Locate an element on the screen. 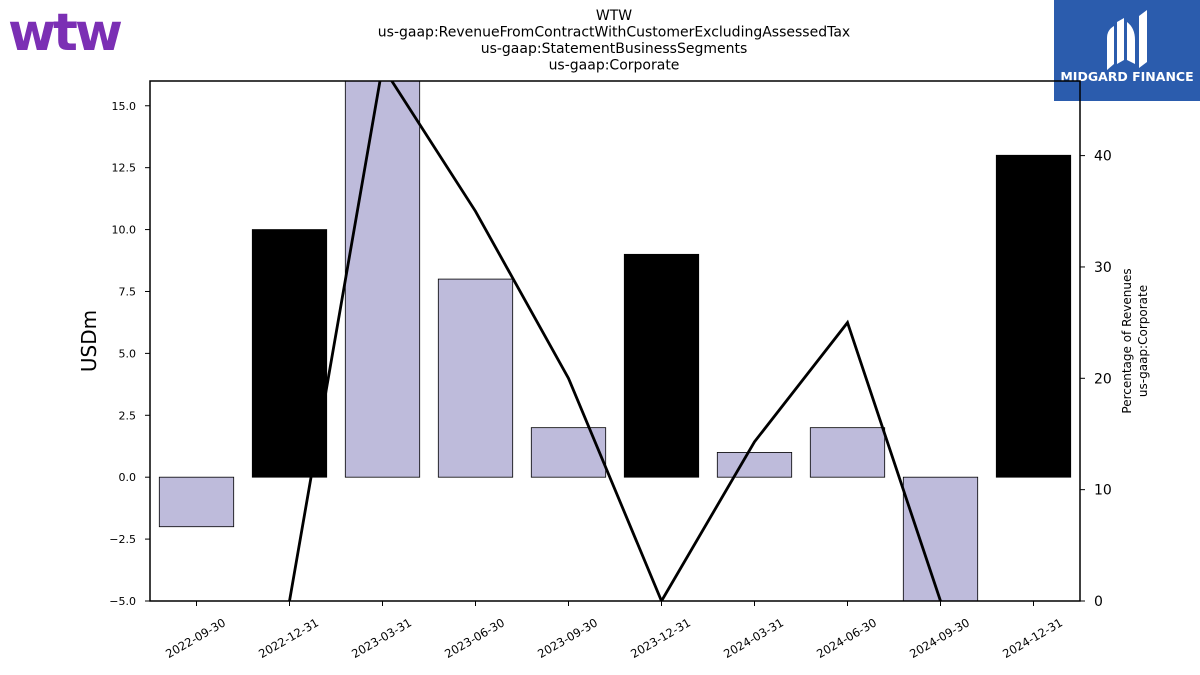 The height and width of the screenshot is (675, 1200). x-tick-label: 2023-03-31 is located at coordinates (381, 638).